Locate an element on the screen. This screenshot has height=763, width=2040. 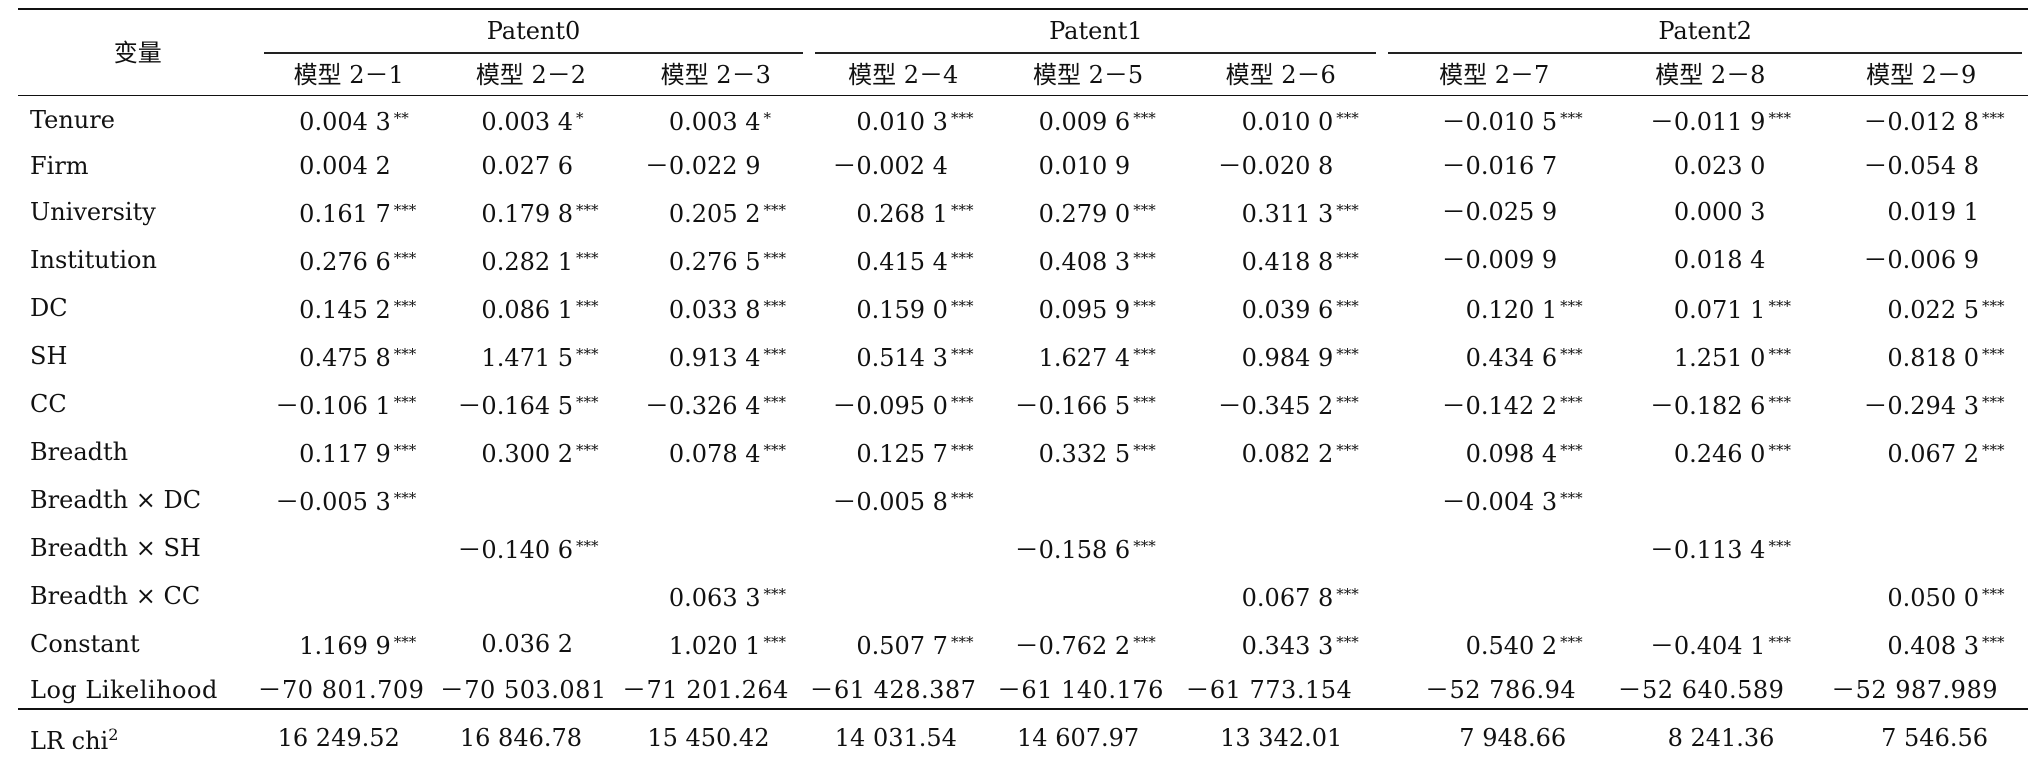
table-cell: 0.984 9 *** is located at coordinates (1280, 356).